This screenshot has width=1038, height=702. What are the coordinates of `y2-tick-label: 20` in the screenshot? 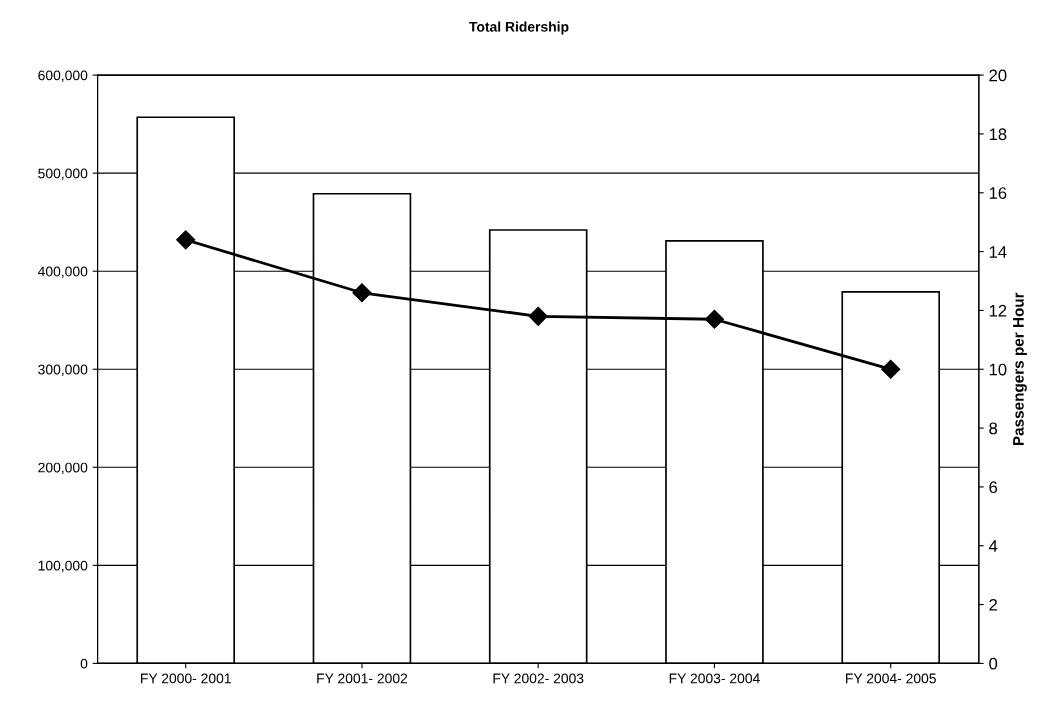 It's located at (998, 75).